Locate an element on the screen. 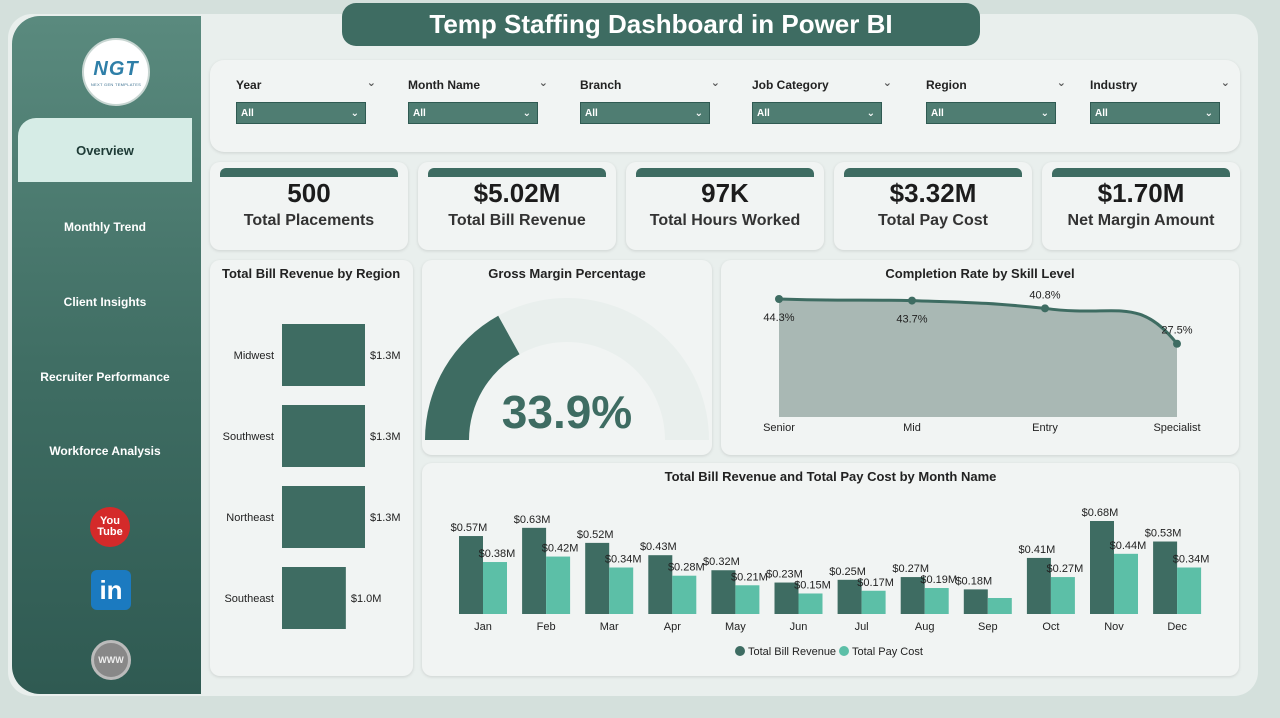 The height and width of the screenshot is (718, 1280). data-label: $0.68M is located at coordinates (1100, 513).